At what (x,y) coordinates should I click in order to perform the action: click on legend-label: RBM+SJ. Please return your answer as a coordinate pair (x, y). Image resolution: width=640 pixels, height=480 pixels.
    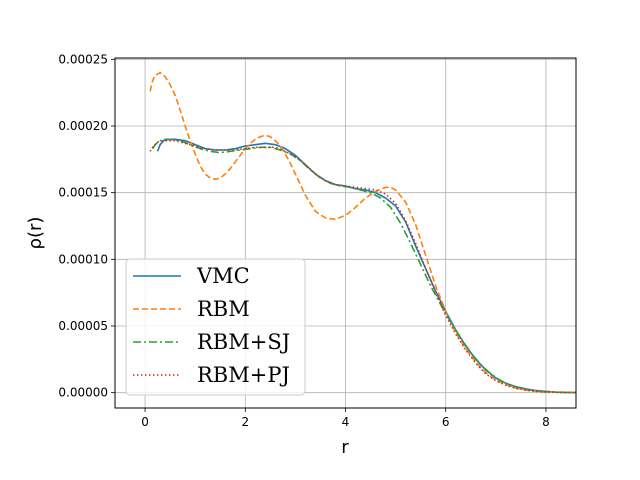
    Looking at the image, I should click on (243, 342).